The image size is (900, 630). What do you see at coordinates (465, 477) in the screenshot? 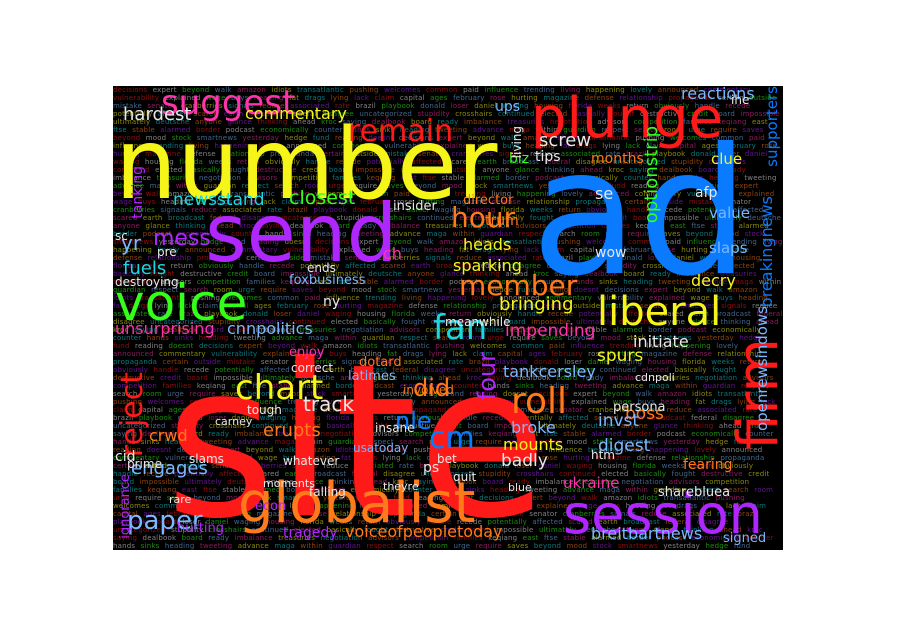
I see `cloud-word: quit` at bounding box center [465, 477].